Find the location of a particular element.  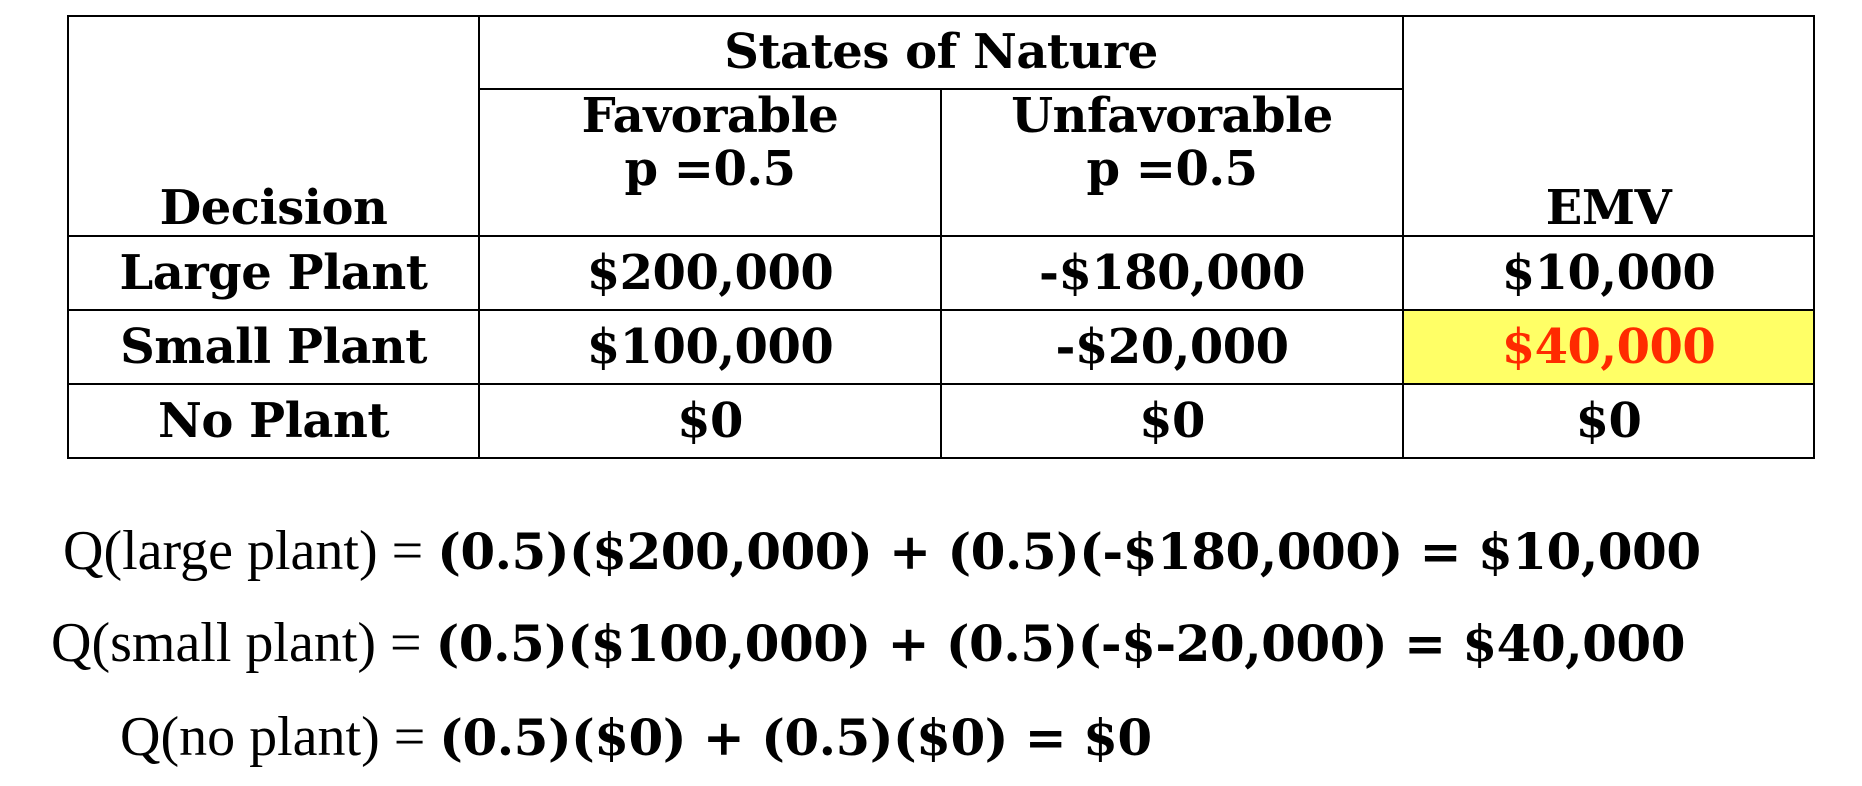

unfavorable-cell: -$20,000 is located at coordinates (1172, 347).